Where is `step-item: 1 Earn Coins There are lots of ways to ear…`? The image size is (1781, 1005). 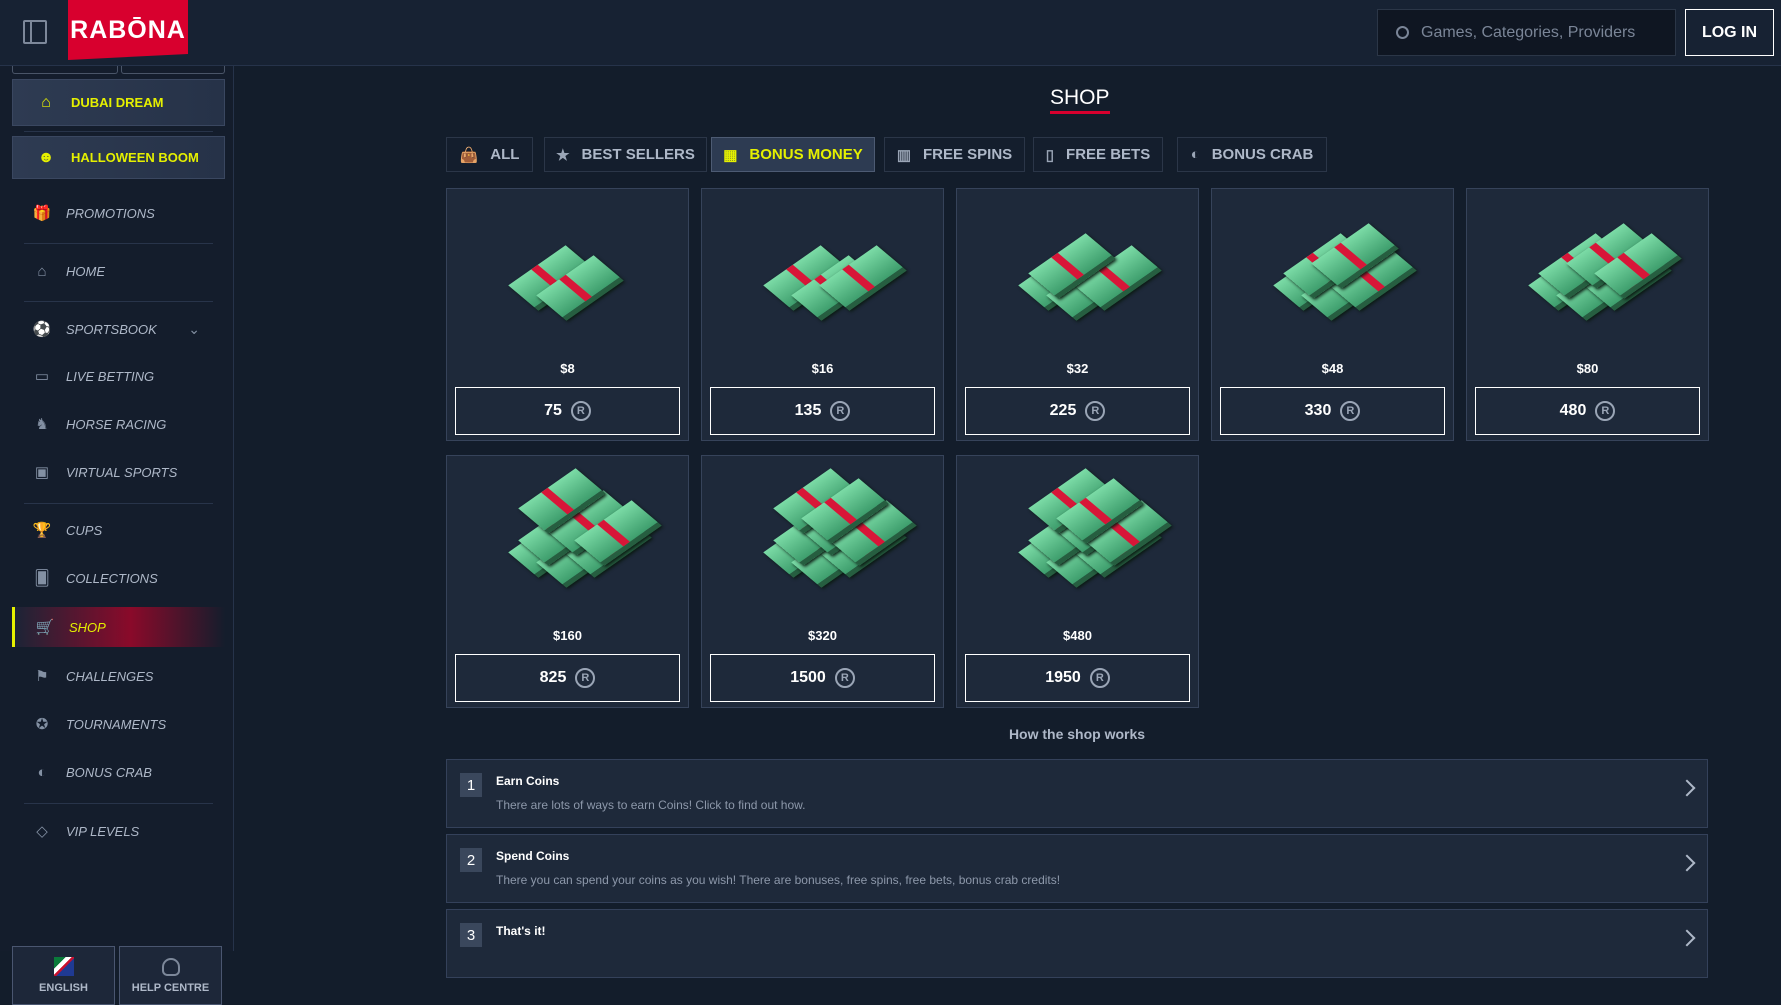 step-item: 1 Earn Coins There are lots of ways to ear… is located at coordinates (1077, 793).